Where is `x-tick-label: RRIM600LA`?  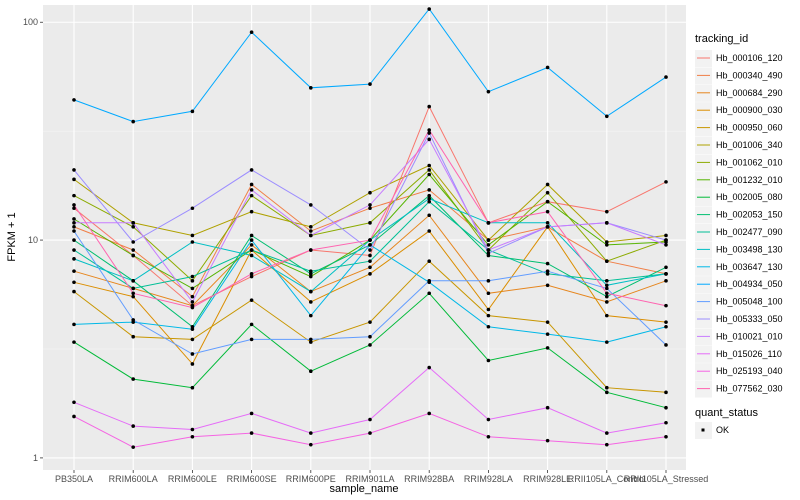 x-tick-label: RRIM600LA is located at coordinates (133, 479).